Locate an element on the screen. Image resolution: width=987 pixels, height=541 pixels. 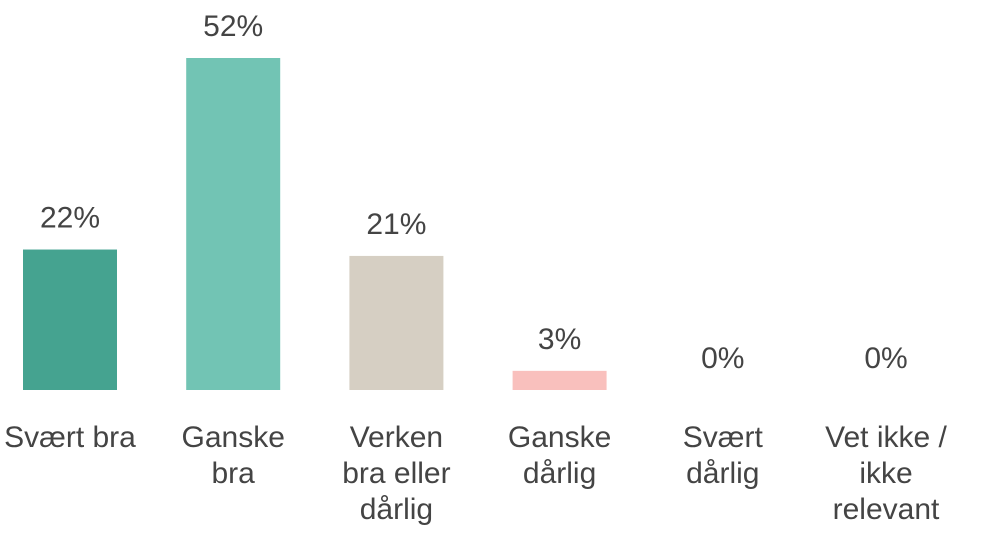
value-label: 21% is located at coordinates (396, 224).